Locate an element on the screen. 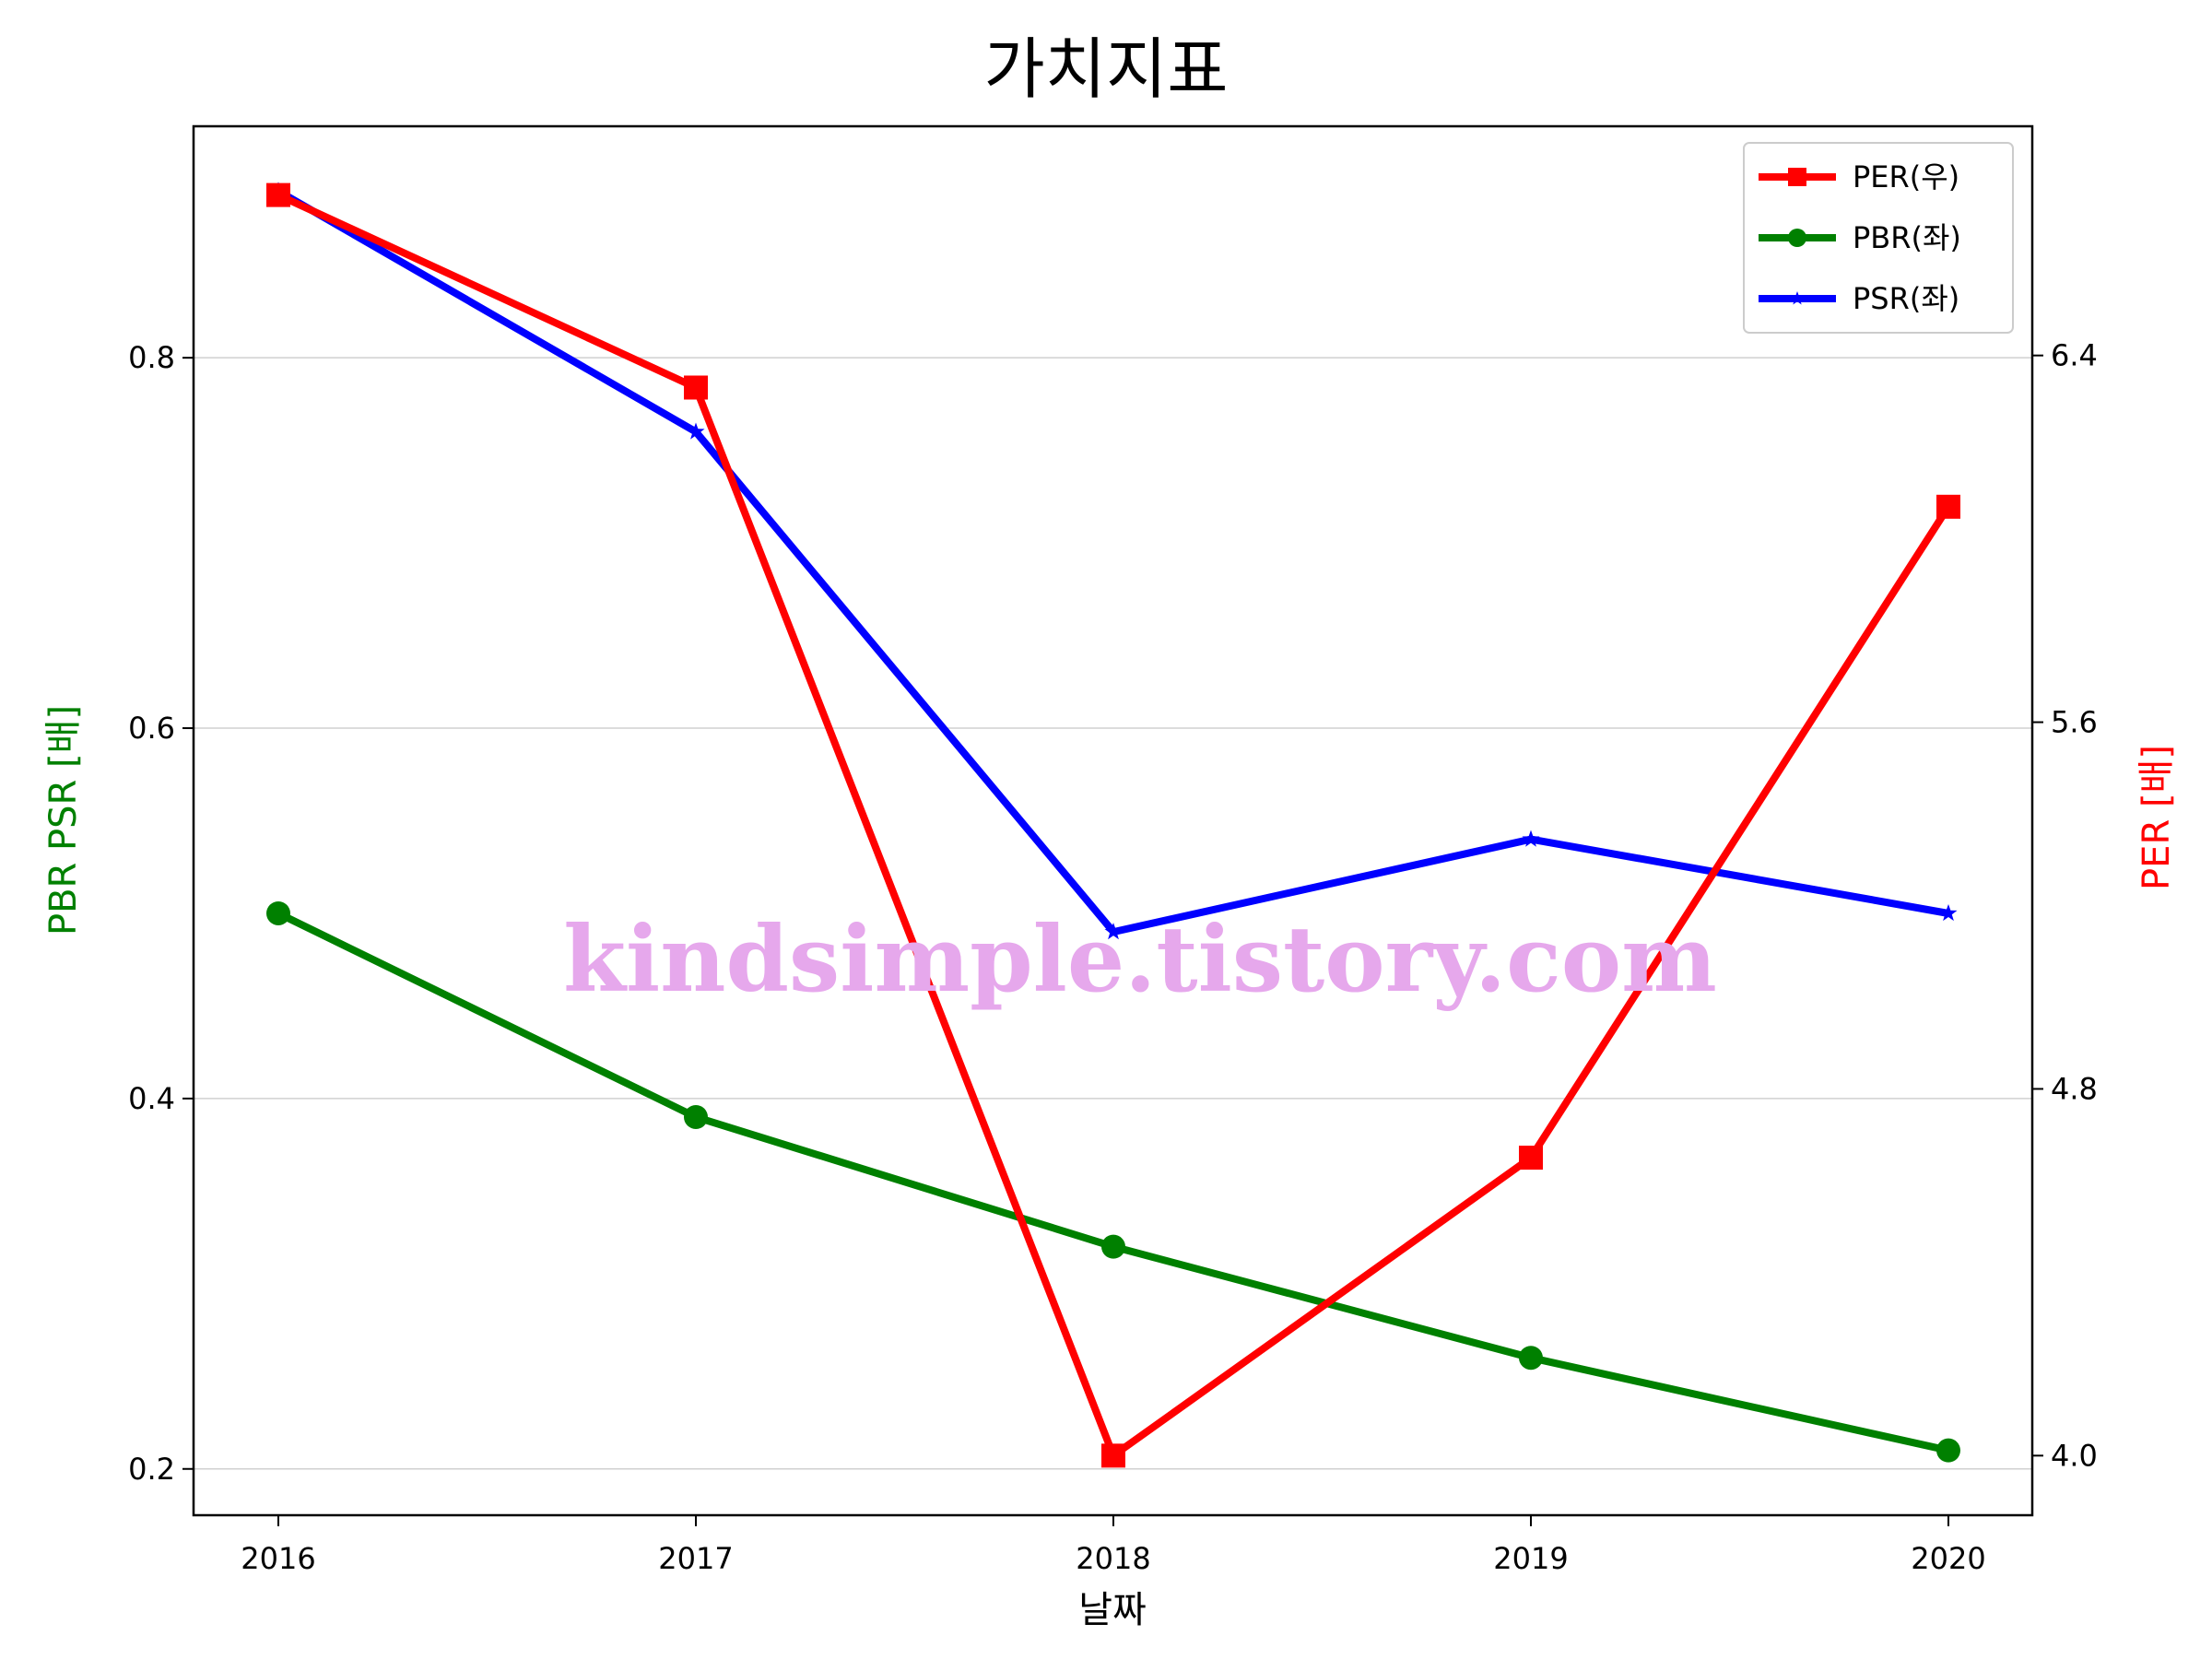  legend: PER(우) PBR(좌) PSR(좌) is located at coordinates (1878, 238).